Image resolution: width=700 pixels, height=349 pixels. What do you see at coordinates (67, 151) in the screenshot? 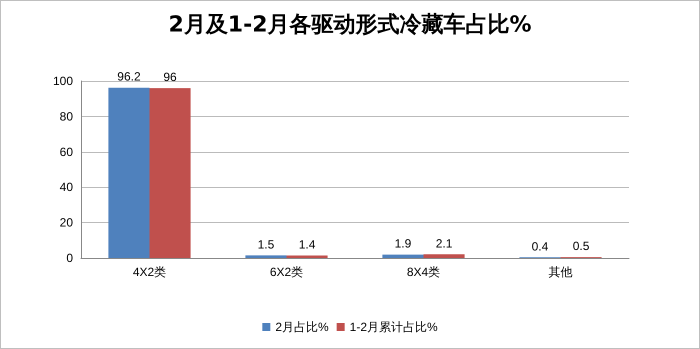
I see `y-tick-label: 60` at bounding box center [67, 151].